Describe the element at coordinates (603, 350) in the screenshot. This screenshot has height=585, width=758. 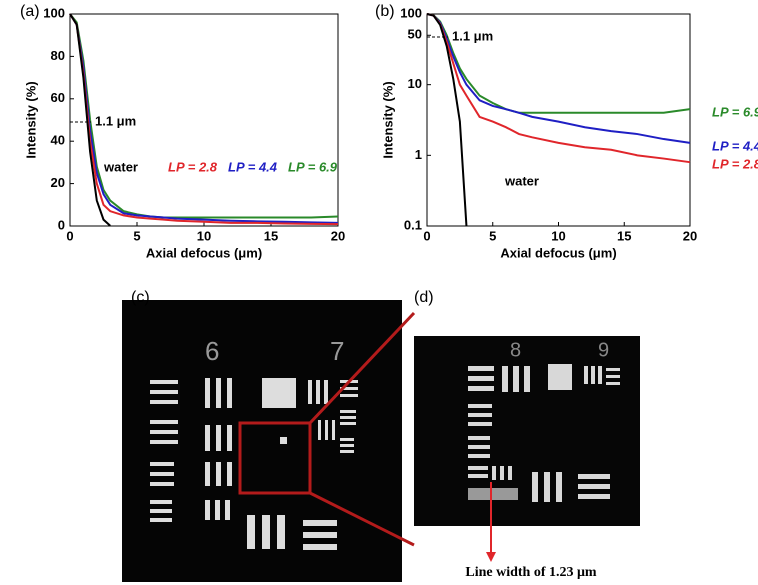
I see `group-label: 9` at that location.